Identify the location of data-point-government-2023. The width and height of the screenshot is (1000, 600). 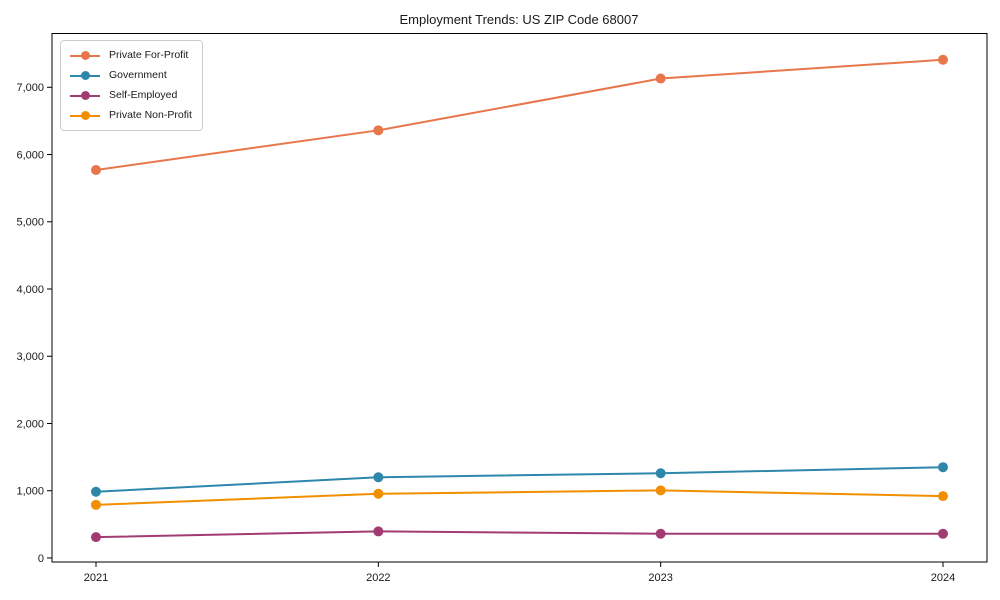
(660, 473).